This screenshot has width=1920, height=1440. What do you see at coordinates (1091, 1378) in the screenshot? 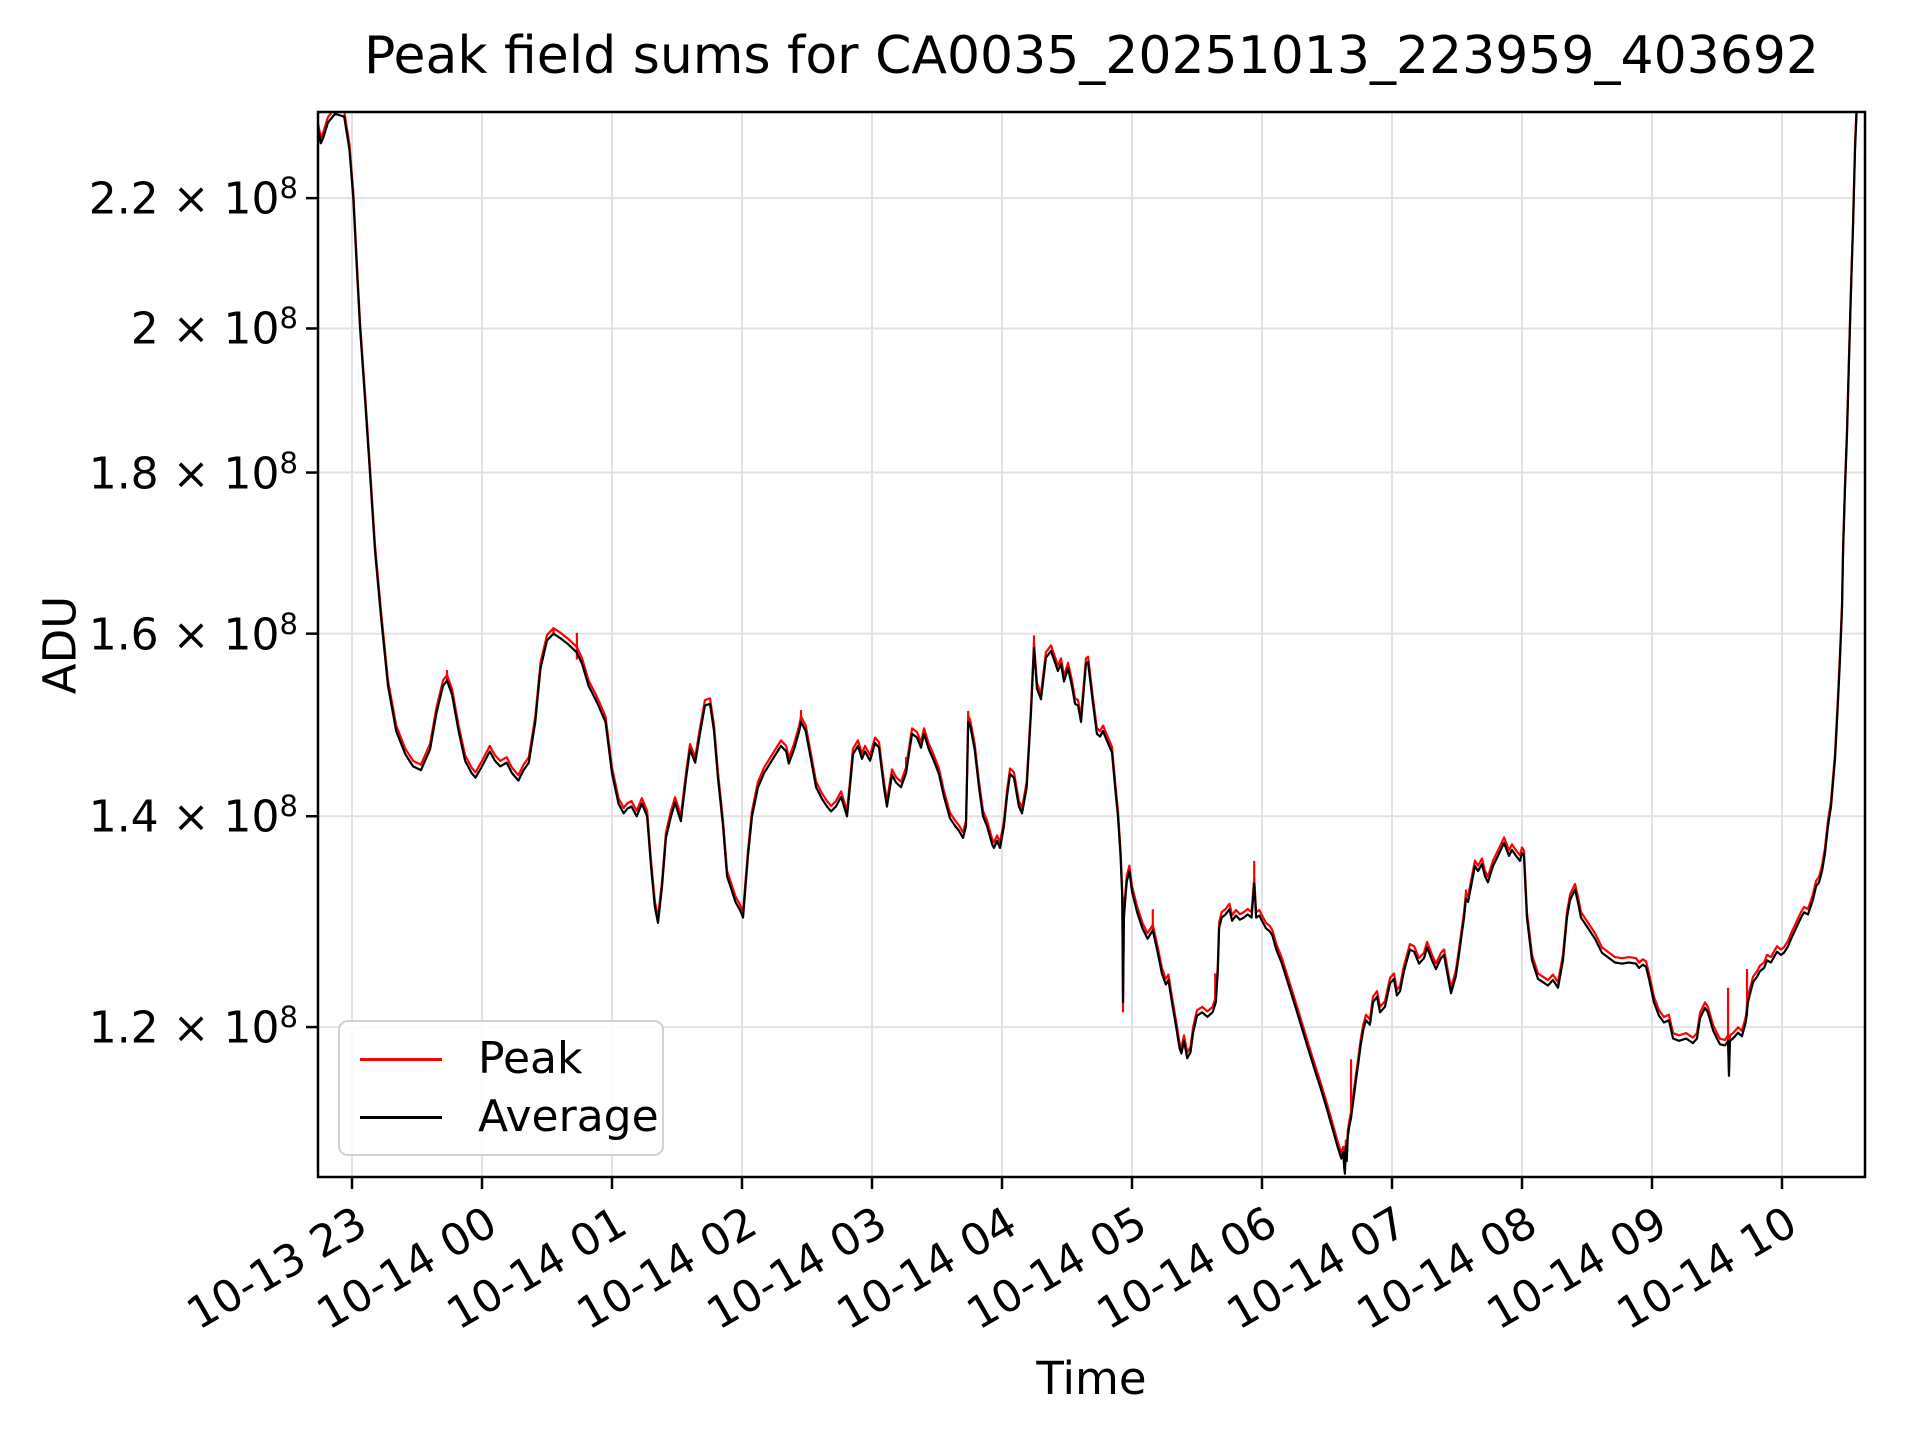
I see `x-axis-label: Time` at bounding box center [1091, 1378].